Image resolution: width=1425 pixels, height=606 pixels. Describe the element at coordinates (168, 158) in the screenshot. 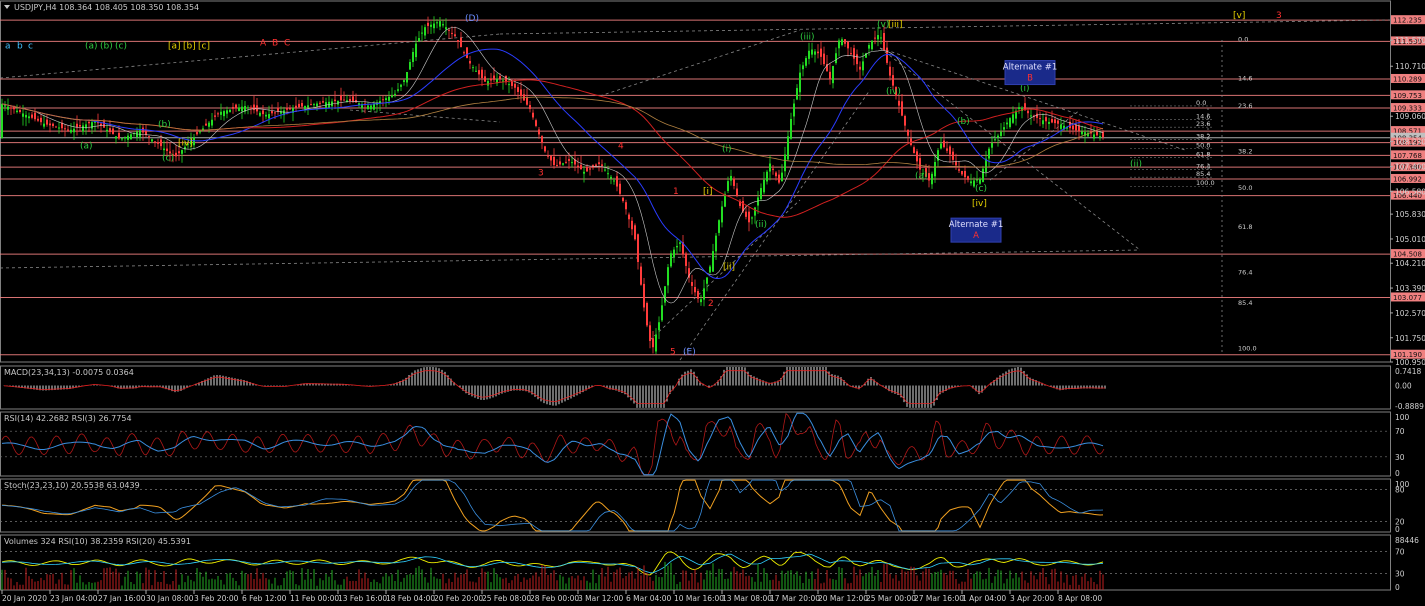

I see `wave-label: (c)` at that location.